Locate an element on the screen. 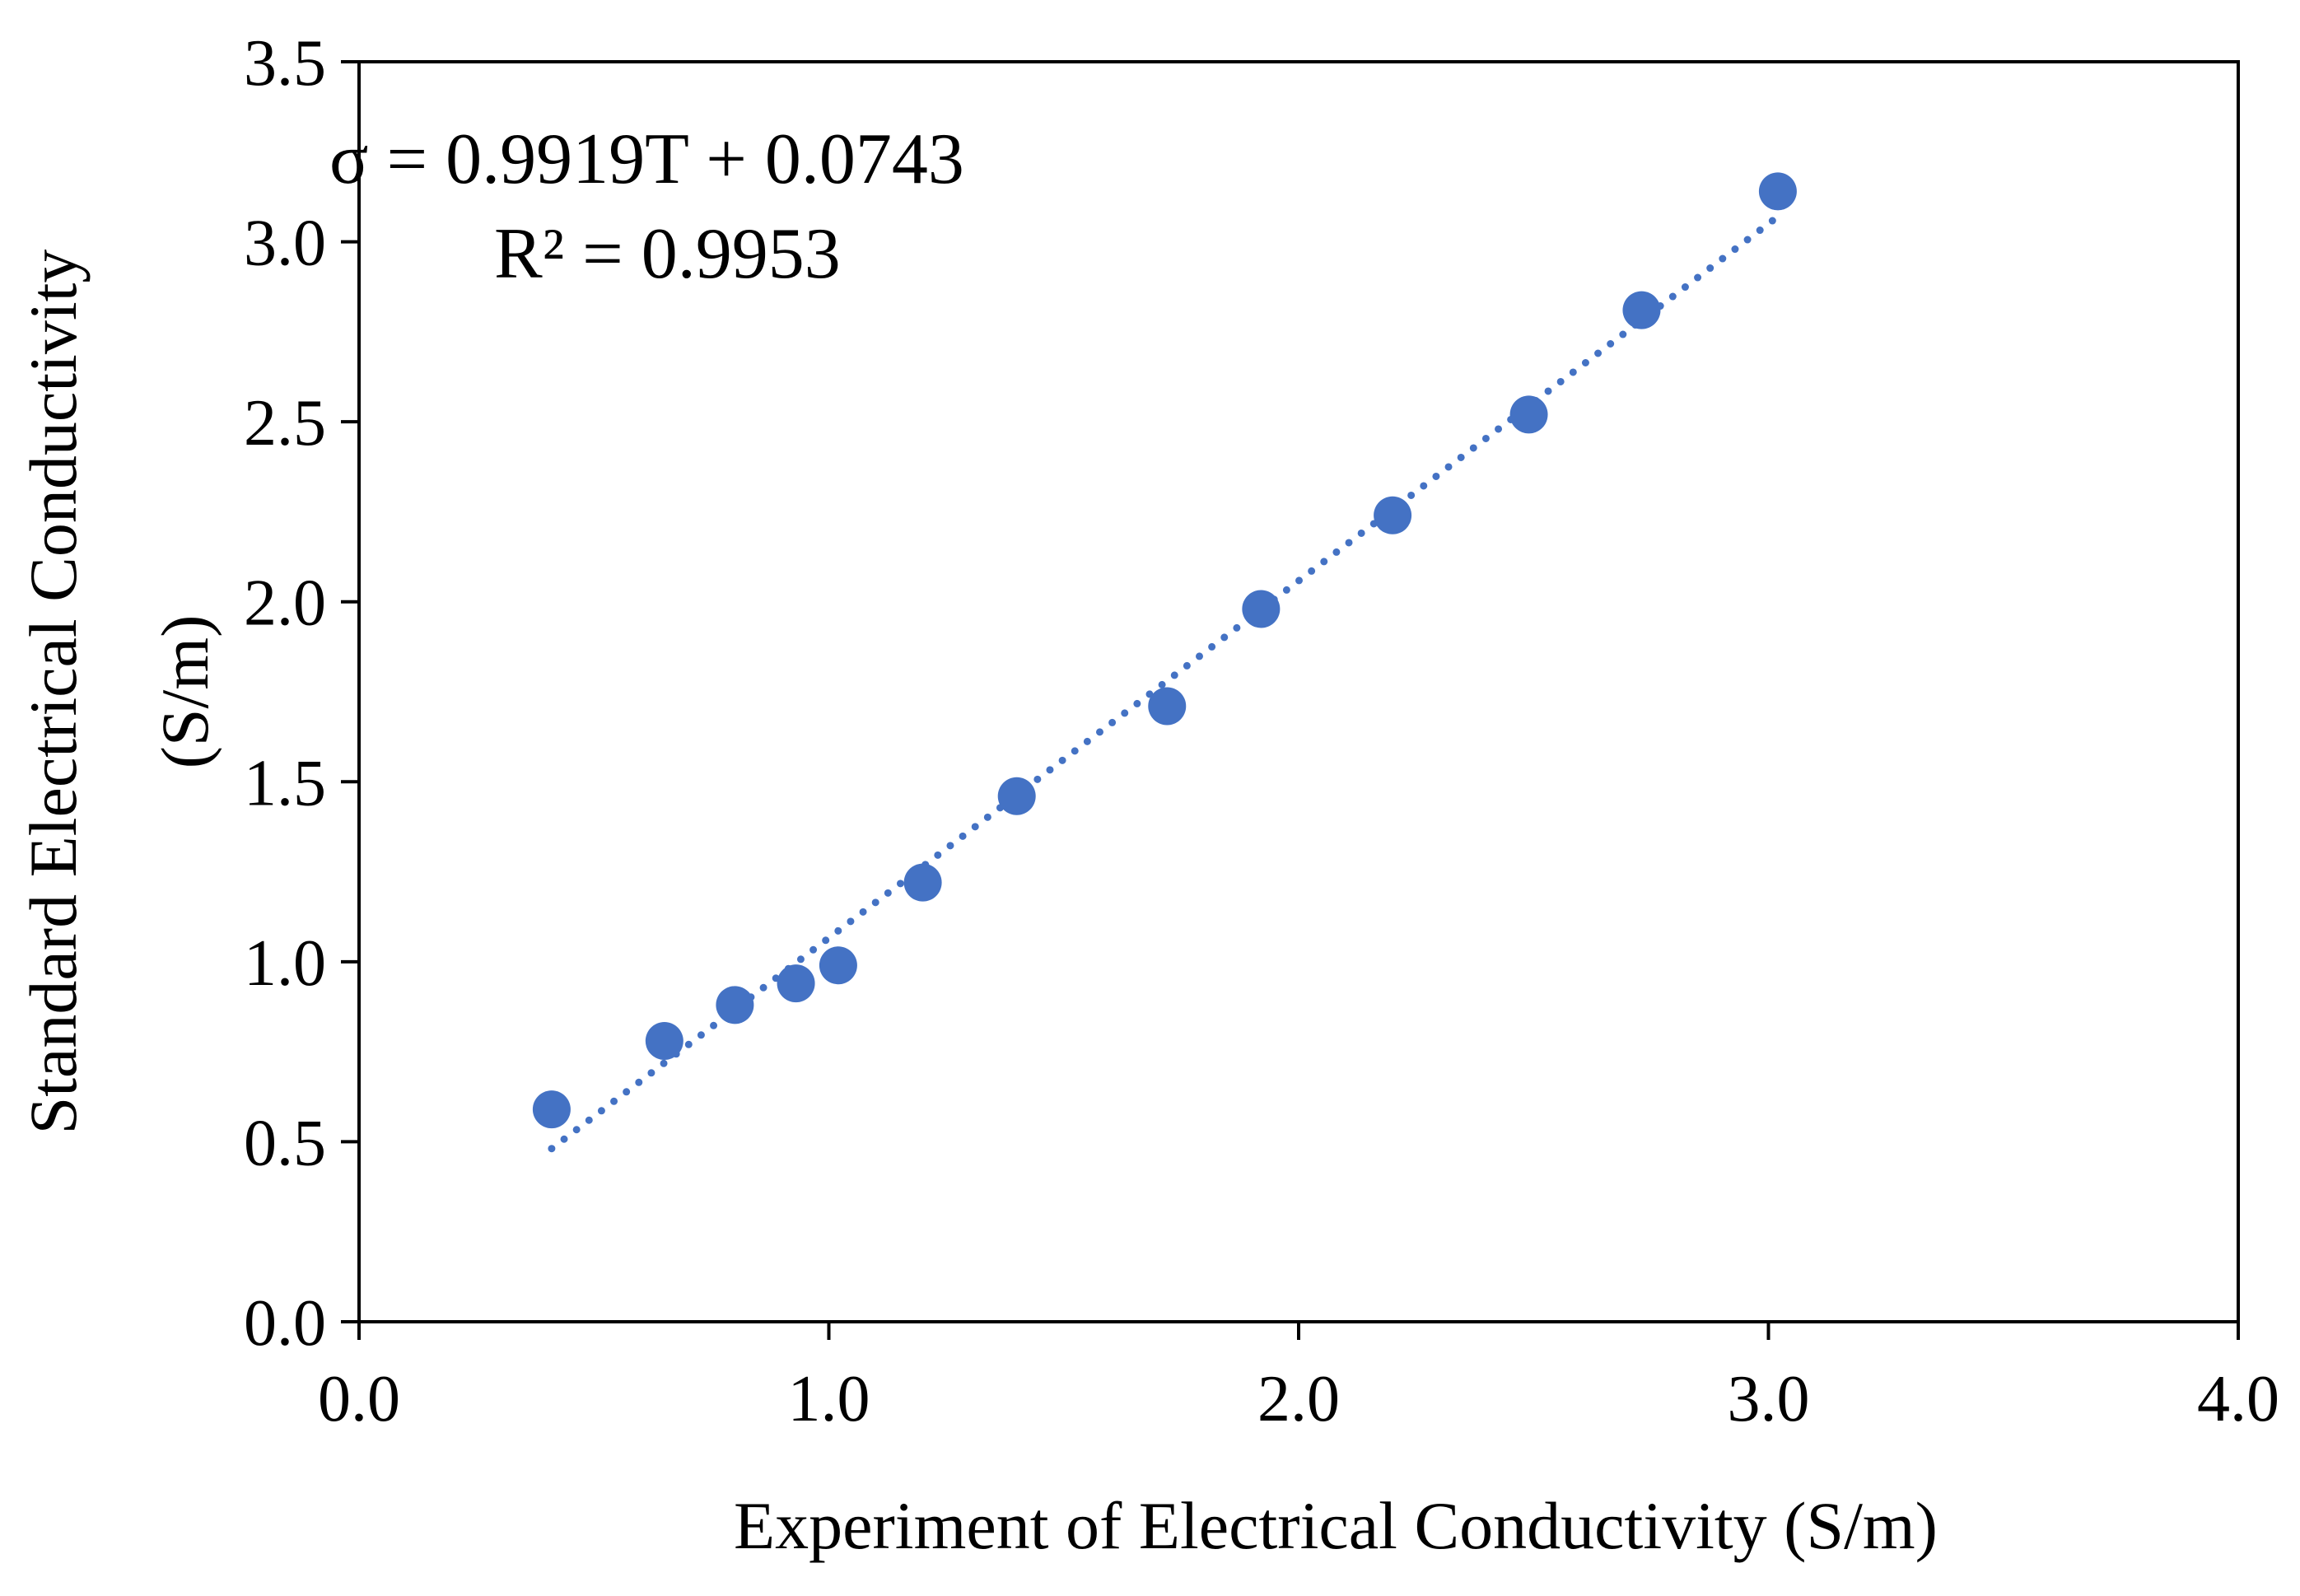 The image size is (2300, 1596). x-axis-ticks: 0.0 1.0 2.0 3.0 4.0 is located at coordinates (1298, 1378).